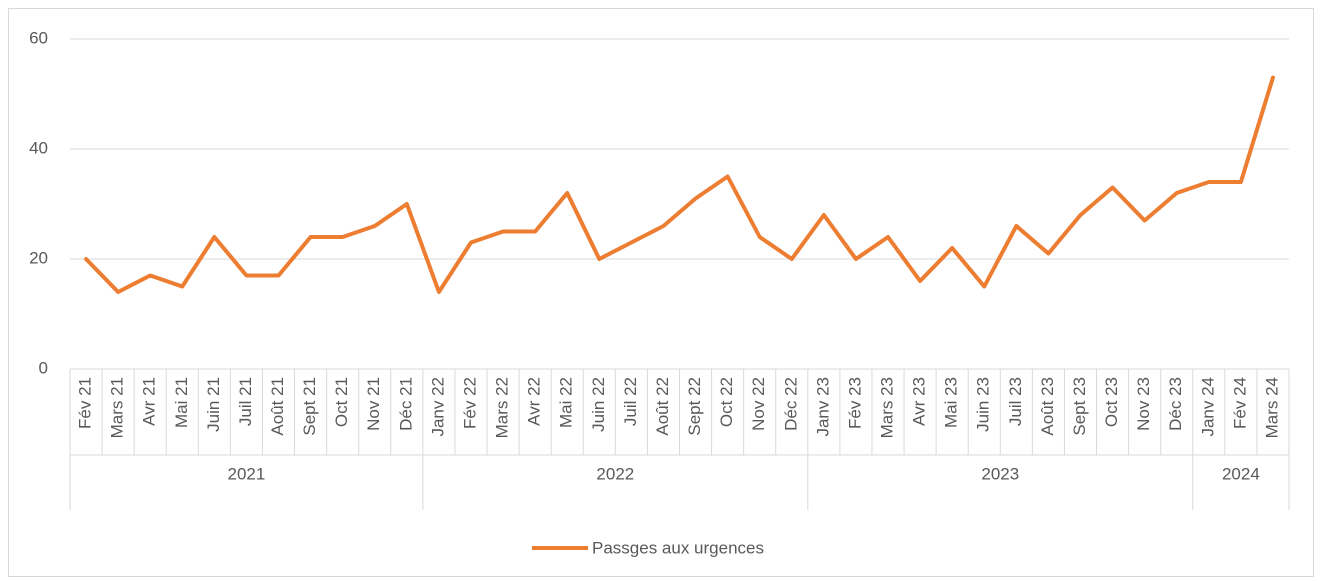  Describe the element at coordinates (1241, 473) in the screenshot. I see `group-label: 2024` at that location.